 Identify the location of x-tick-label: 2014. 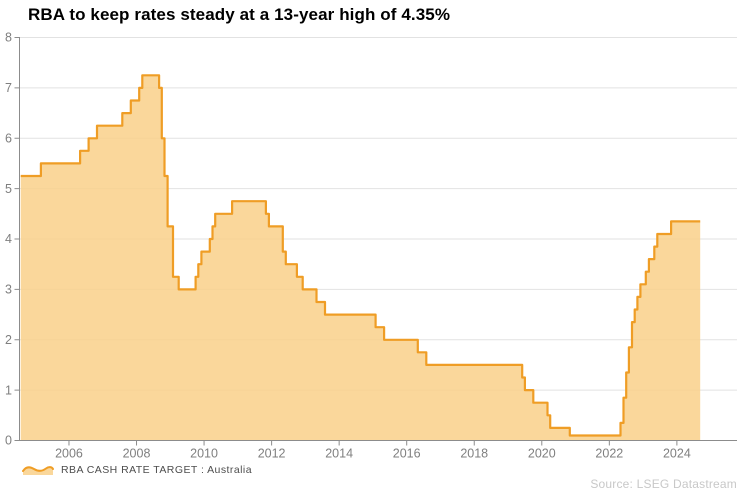
(339, 454).